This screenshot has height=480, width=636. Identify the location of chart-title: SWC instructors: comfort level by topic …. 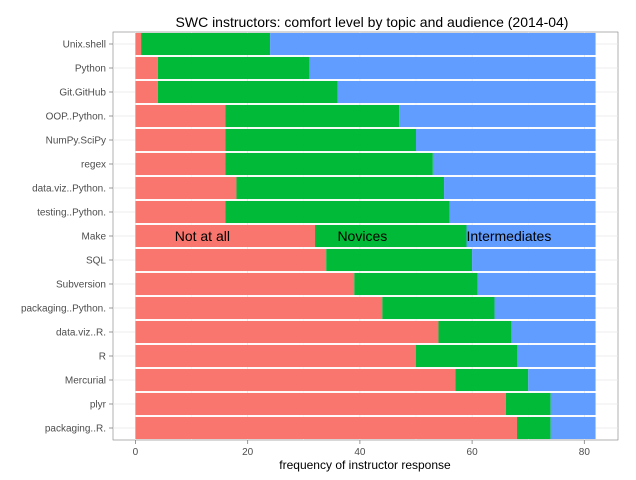
(372, 22).